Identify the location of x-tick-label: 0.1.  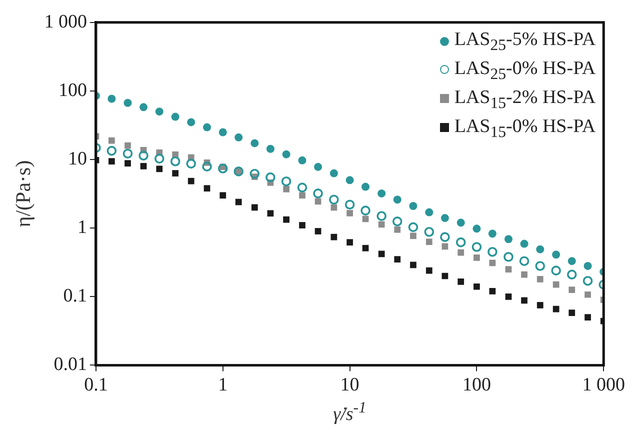
(96, 385).